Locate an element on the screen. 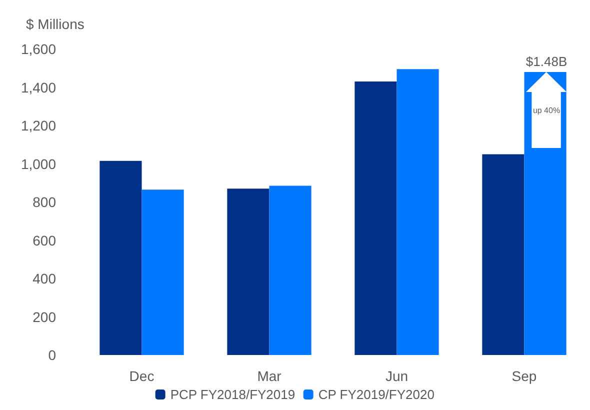 This screenshot has height=410, width=590. y-axis-title: $ Millions is located at coordinates (55, 24).